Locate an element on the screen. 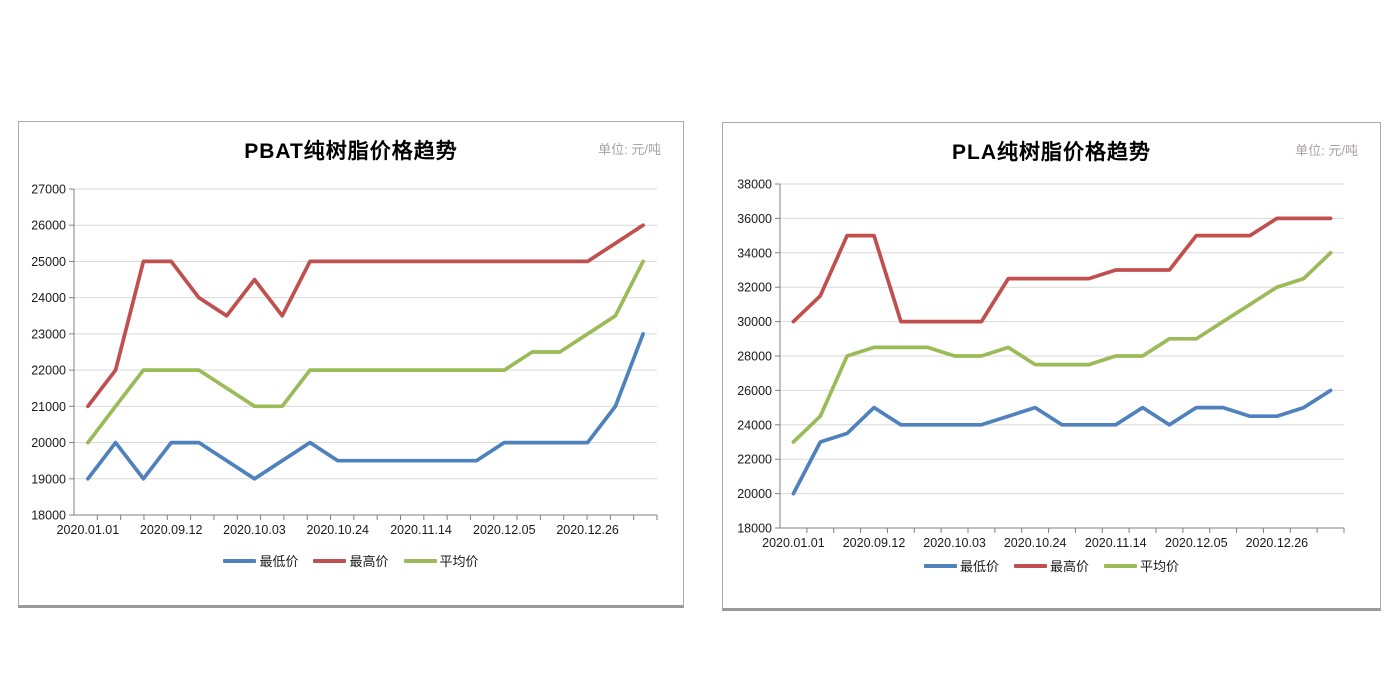  y-axis-tick-label: 23000 is located at coordinates (48, 334).